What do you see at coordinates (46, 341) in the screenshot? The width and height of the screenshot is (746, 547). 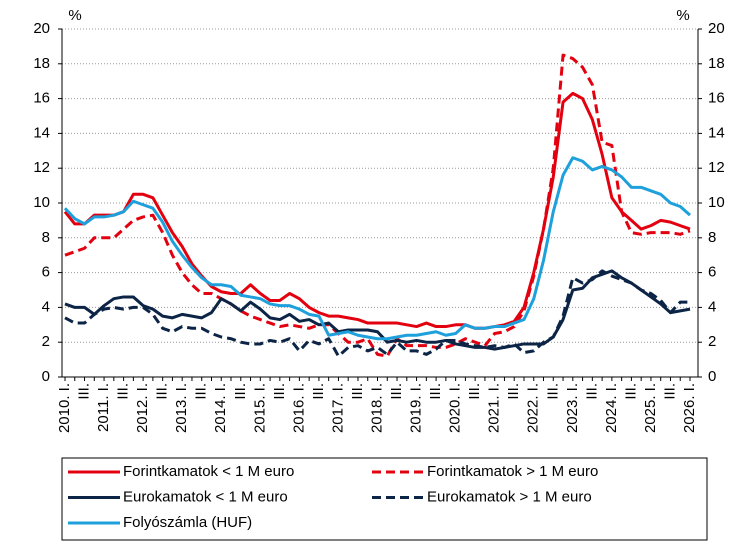 I see `y-tick-label: 2` at bounding box center [46, 341].